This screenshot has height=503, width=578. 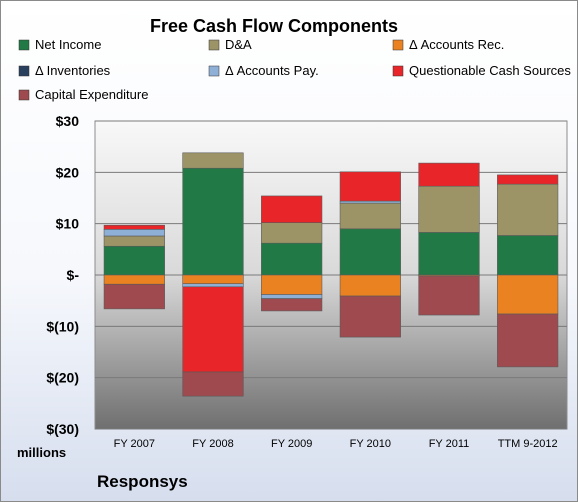 What do you see at coordinates (134, 233) in the screenshot?
I see `bar-accounts-pay-fy-2007` at bounding box center [134, 233].